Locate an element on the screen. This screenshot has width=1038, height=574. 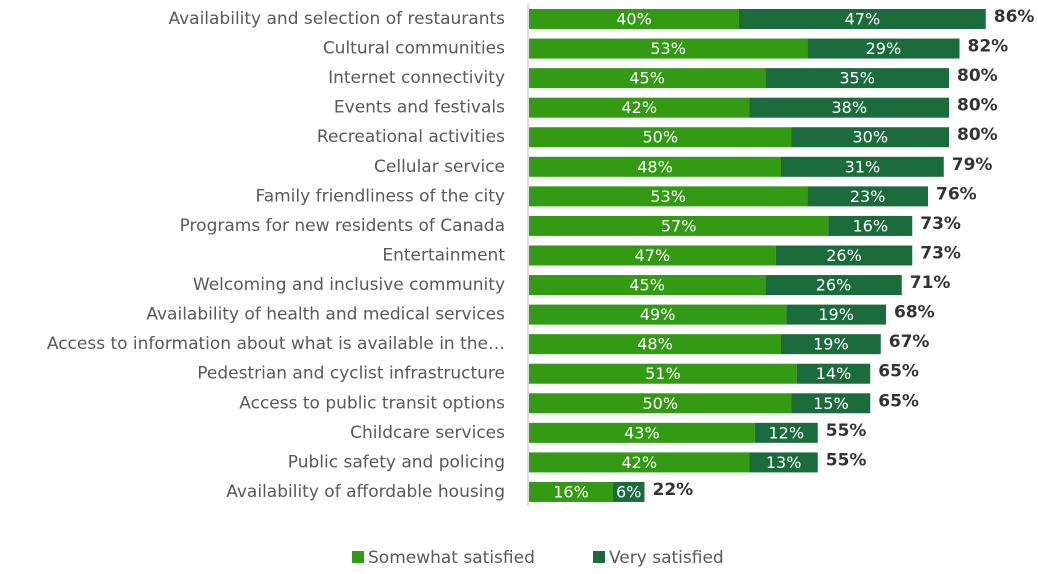
total-label: 86% is located at coordinates (1014, 17).